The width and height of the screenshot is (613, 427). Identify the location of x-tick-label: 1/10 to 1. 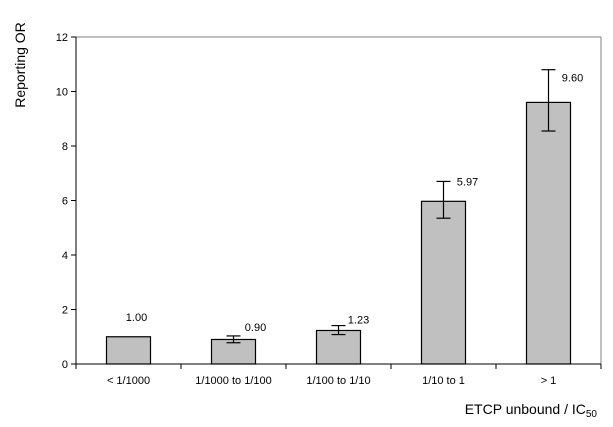
(443, 381).